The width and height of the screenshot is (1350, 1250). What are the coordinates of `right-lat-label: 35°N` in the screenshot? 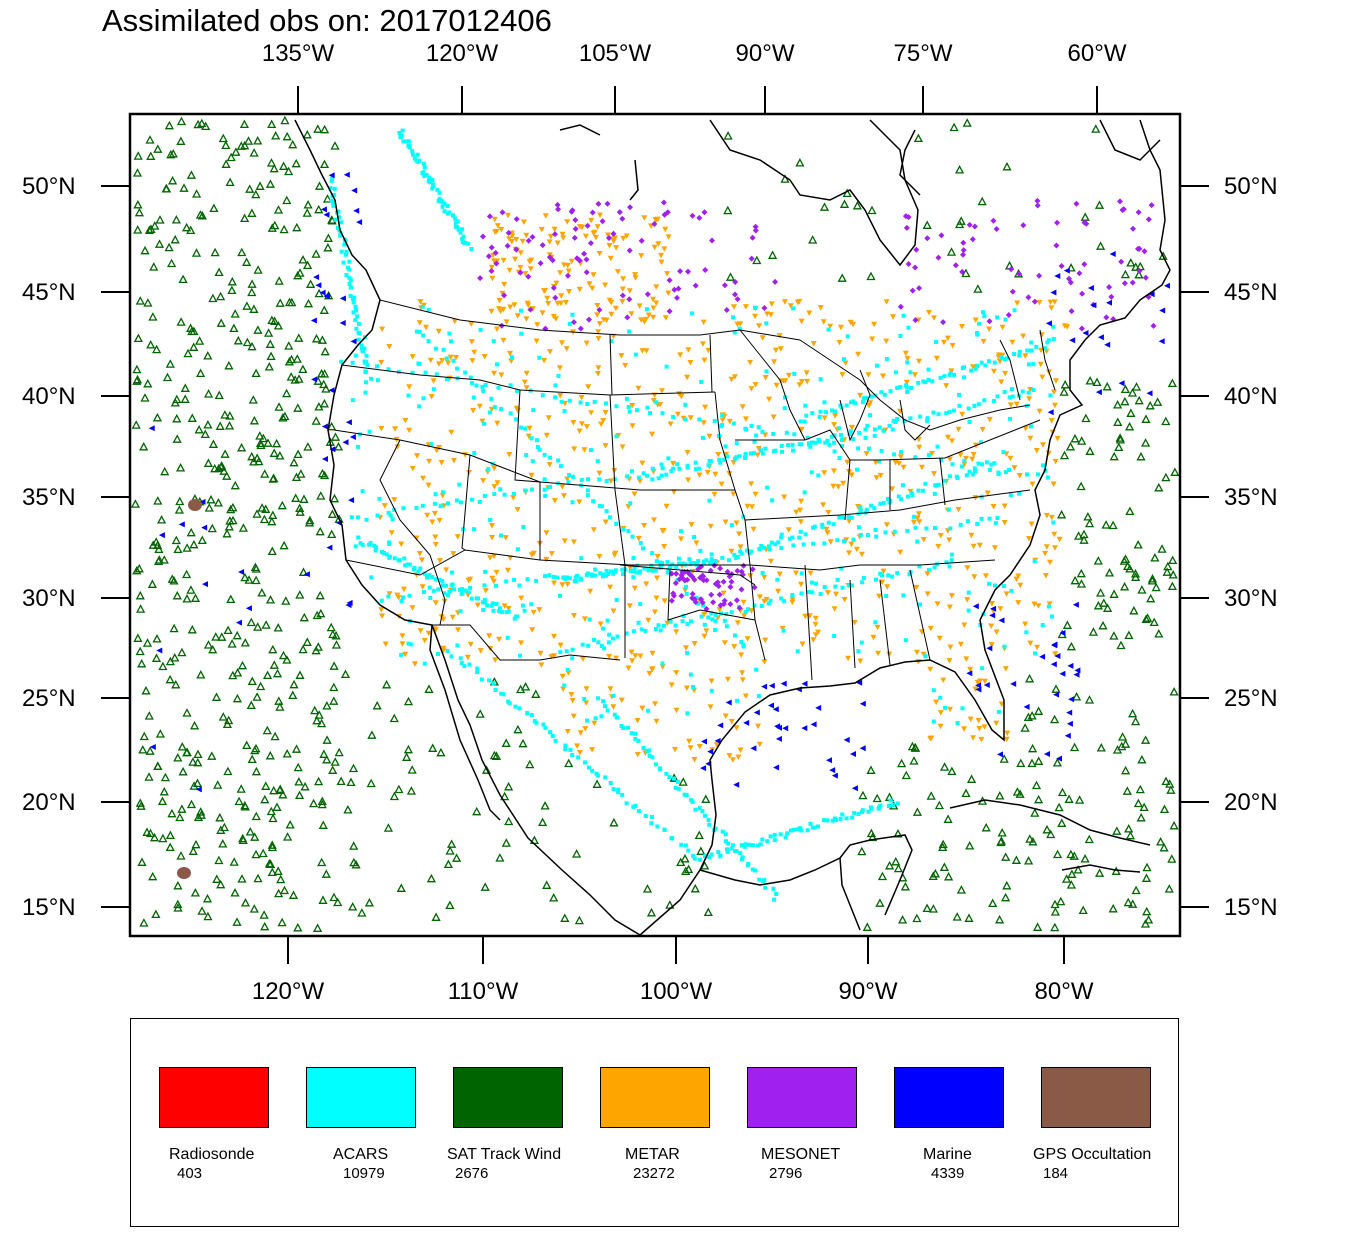 It's located at (1251, 497).